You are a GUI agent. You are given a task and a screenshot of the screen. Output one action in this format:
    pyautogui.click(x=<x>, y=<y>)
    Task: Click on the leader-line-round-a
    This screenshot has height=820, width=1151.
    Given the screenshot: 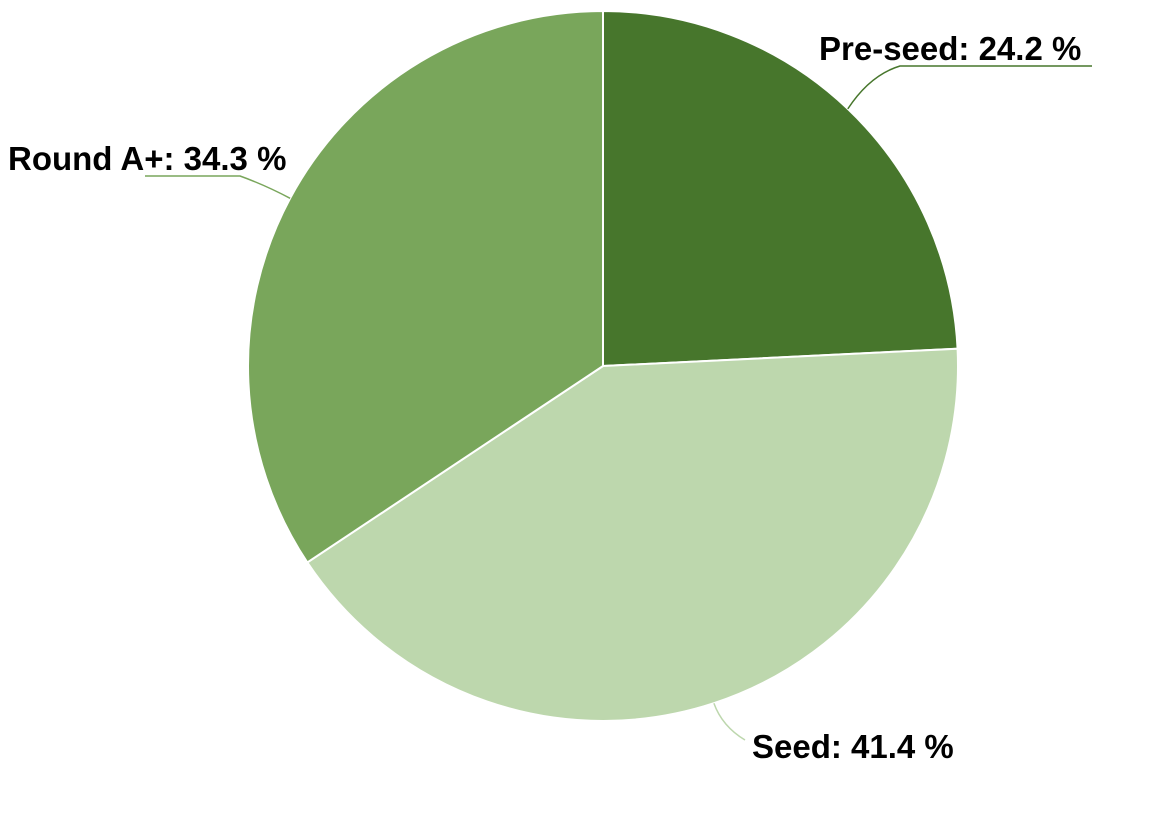 What is the action you would take?
    pyautogui.click(x=218, y=187)
    